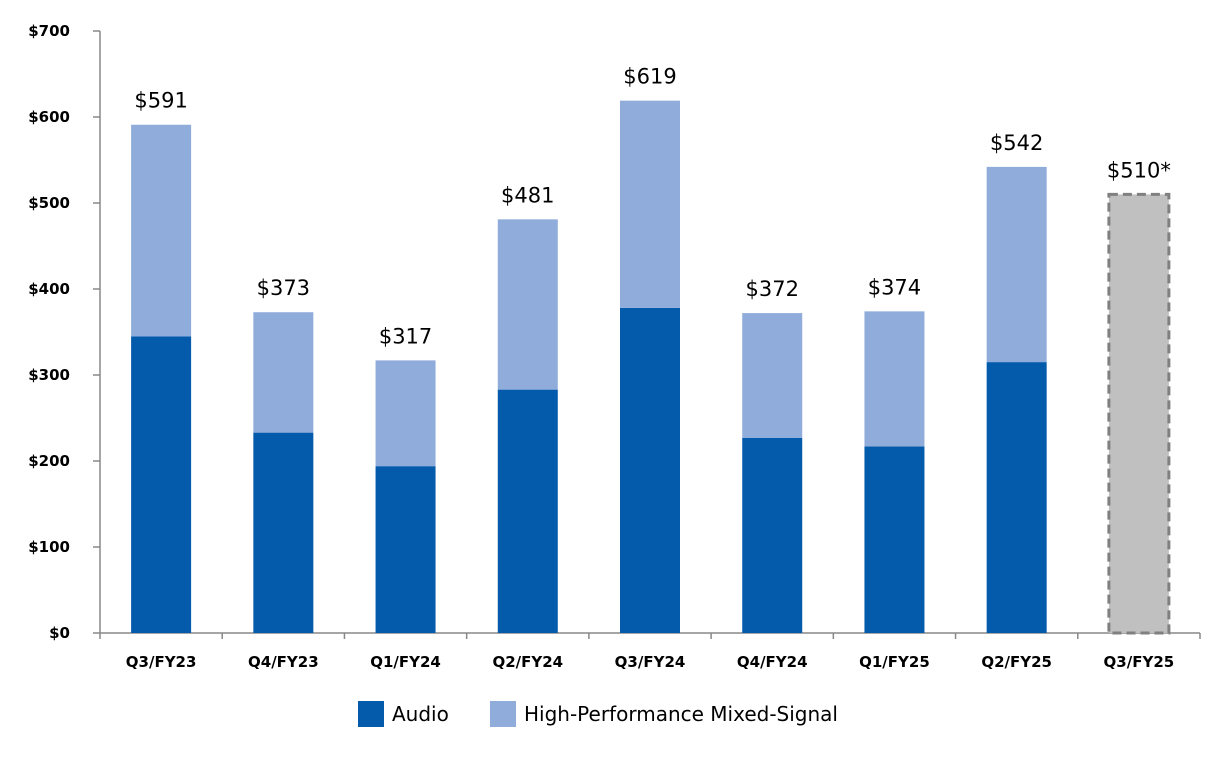 The width and height of the screenshot is (1226, 760). I want to click on x-tick-label: Q1/FY25, so click(894, 662).